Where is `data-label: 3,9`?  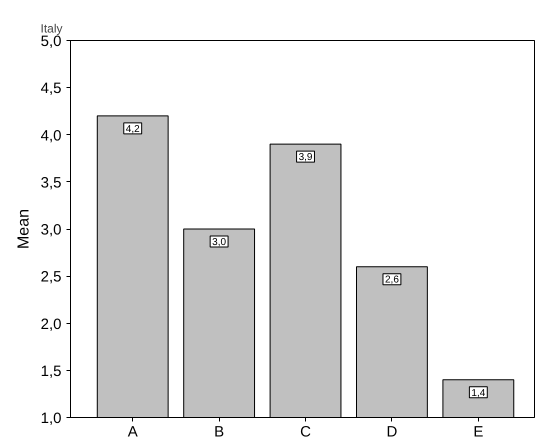
data-label: 3,9 is located at coordinates (305, 158).